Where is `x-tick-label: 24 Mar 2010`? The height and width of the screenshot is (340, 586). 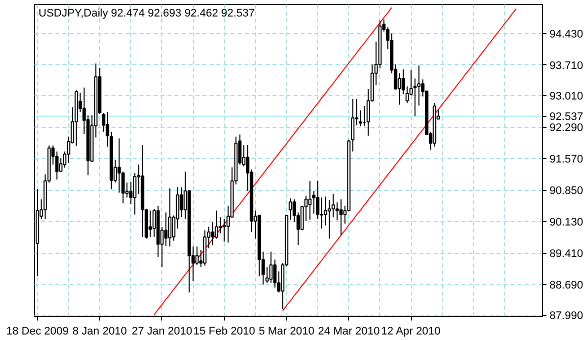
x-tick-label: 24 Mar 2010 is located at coordinates (349, 332).